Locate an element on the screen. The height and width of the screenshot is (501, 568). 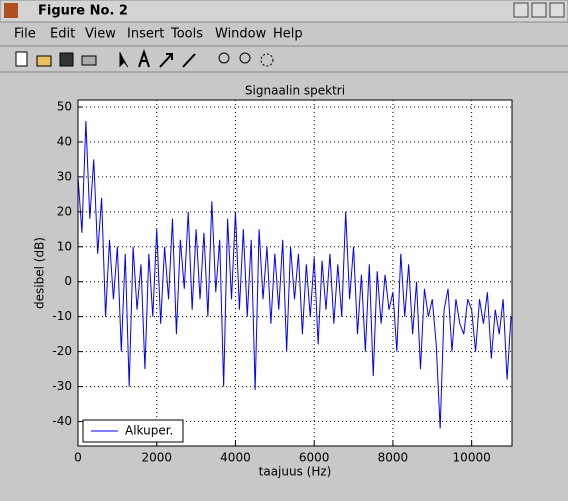
y-tick-label: 30 is located at coordinates (64, 176).